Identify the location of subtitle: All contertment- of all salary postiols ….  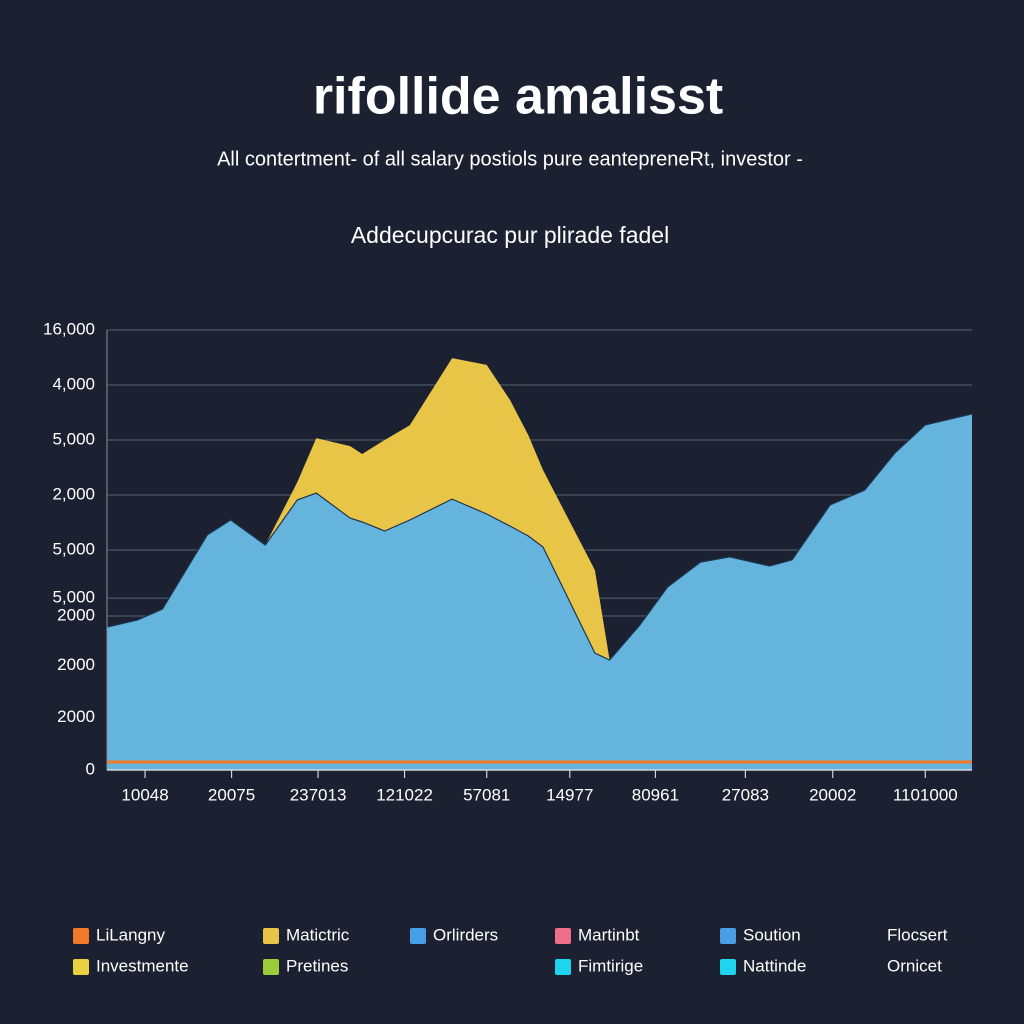
(510, 159).